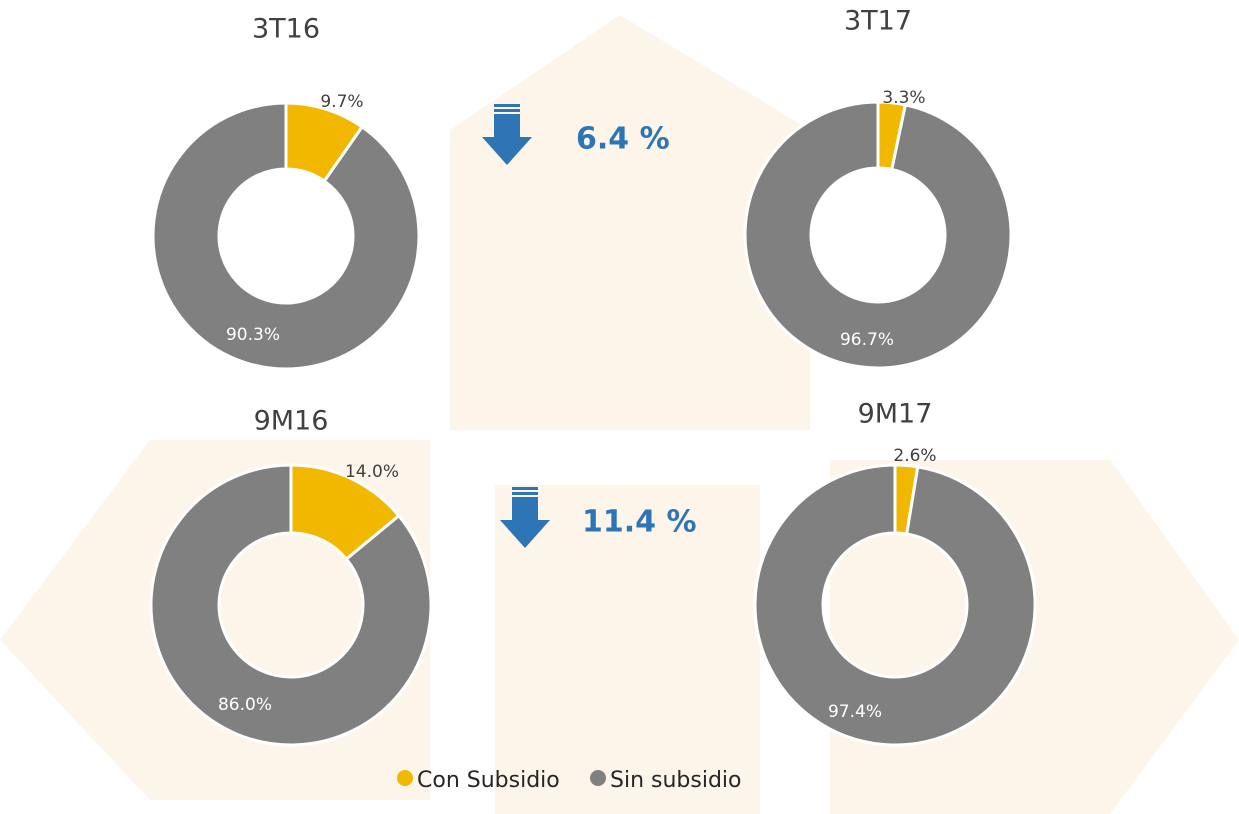 The width and height of the screenshot is (1239, 814). Describe the element at coordinates (286, 29) in the screenshot. I see `chart-title: 3T16` at that location.